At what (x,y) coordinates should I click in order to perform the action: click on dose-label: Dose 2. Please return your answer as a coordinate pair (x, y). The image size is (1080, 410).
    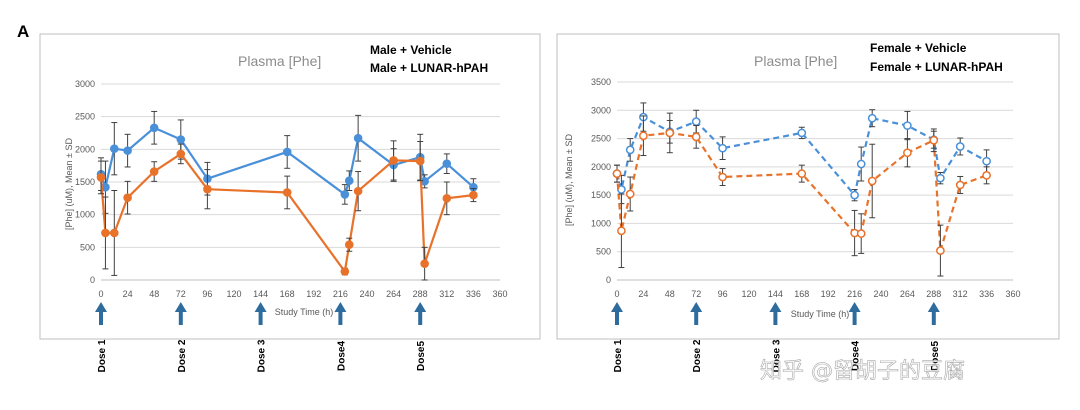
    Looking at the image, I should click on (697, 355).